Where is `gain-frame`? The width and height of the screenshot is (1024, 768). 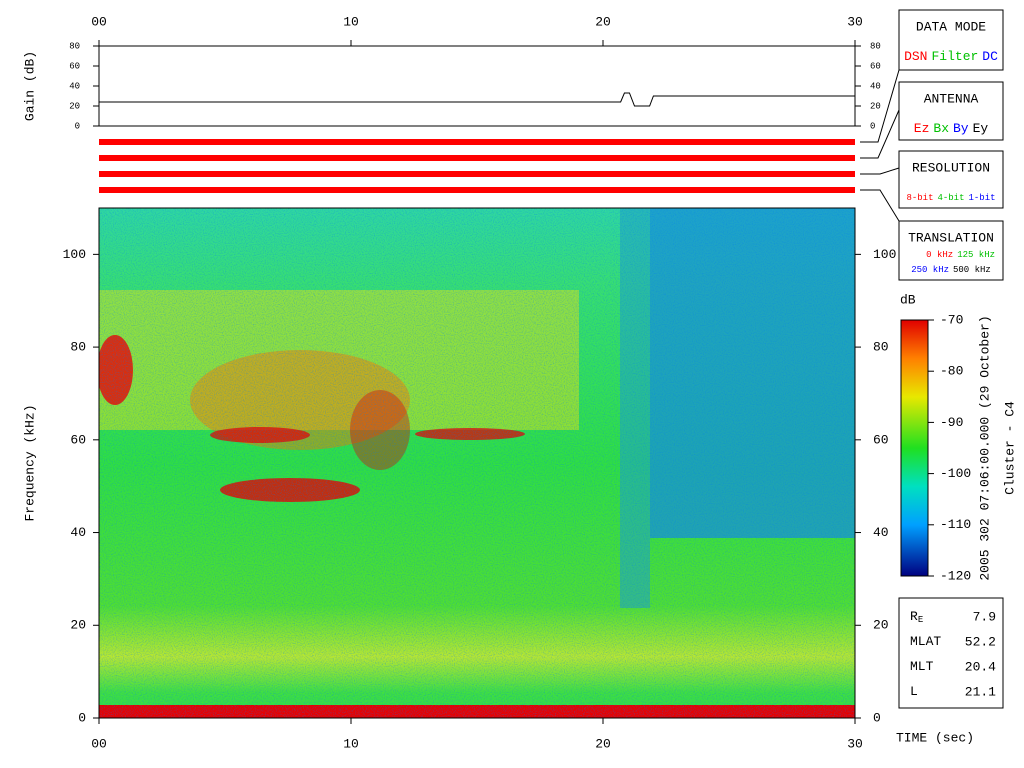
gain-frame is located at coordinates (477, 86).